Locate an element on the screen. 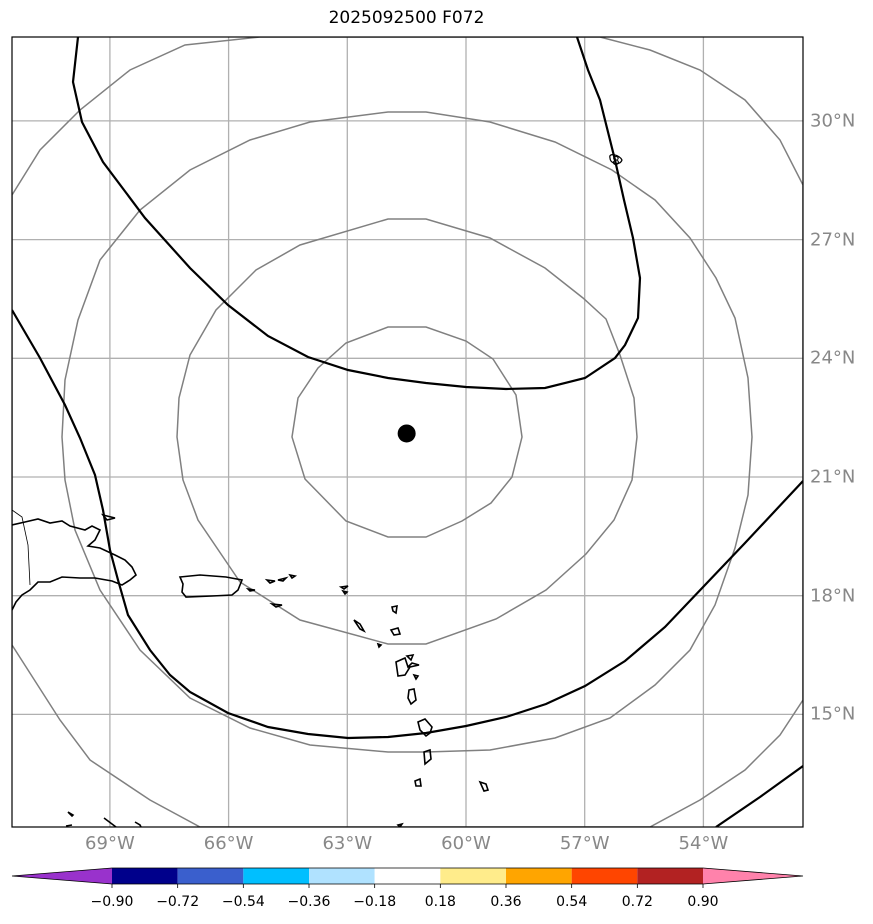 The image size is (873, 924). latitude-label: 15°N is located at coordinates (833, 714).